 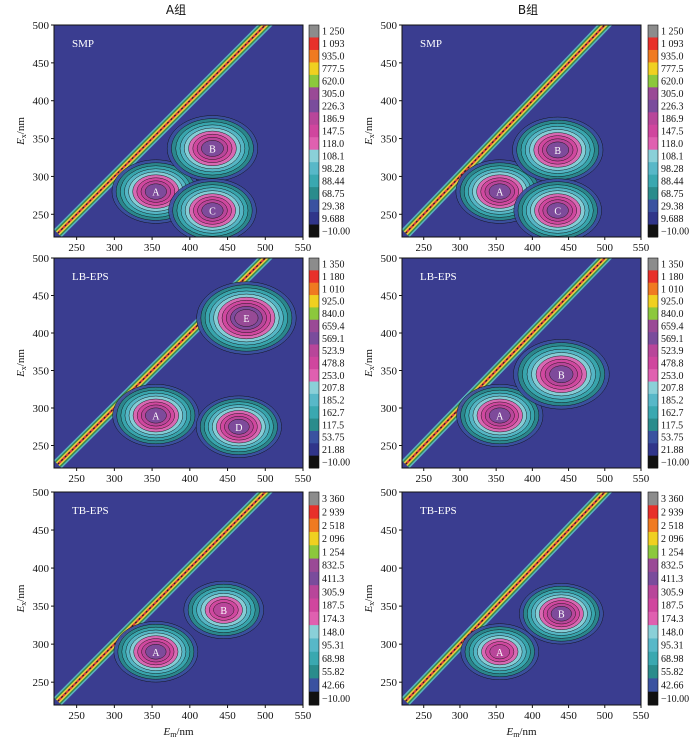 I want to click on colorbar-label: 55.82, so click(x=333, y=672).